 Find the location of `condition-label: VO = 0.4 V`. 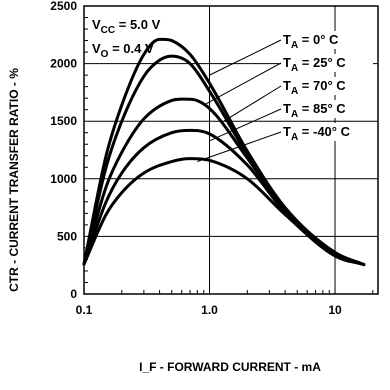

condition-label: VO = 0.4 V is located at coordinates (123, 50).